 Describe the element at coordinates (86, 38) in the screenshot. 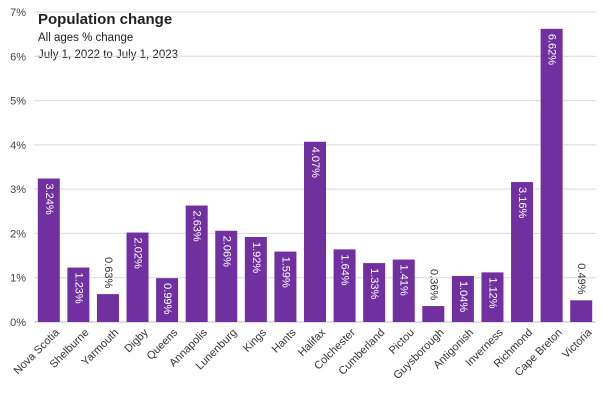

I see `chart-subtitle-line-1: All ages % change` at that location.